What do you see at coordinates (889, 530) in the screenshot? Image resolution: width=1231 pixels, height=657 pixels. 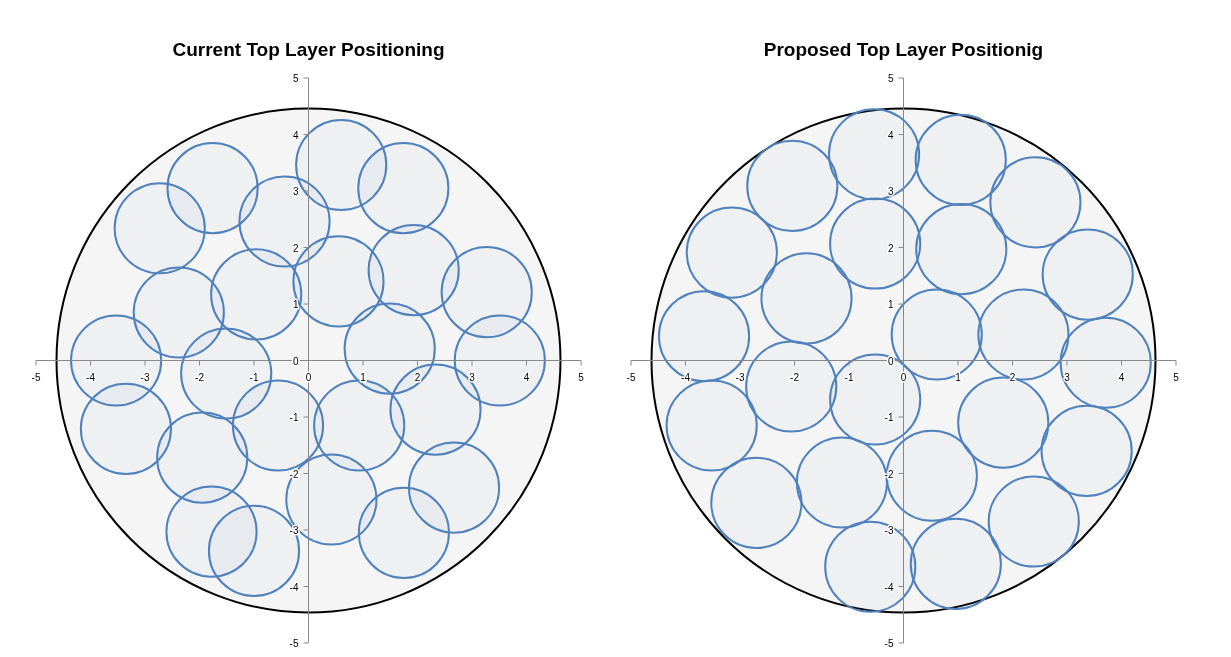 I see `y-tick-label: -3` at bounding box center [889, 530].